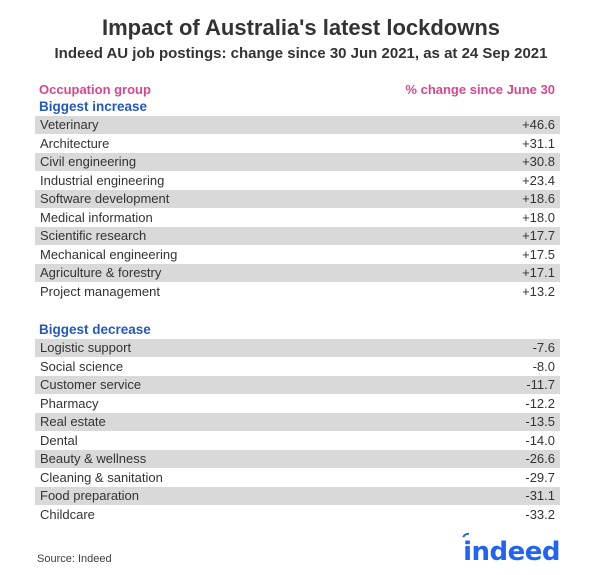  I want to click on occupation-label: Civil engineering, so click(88, 162).